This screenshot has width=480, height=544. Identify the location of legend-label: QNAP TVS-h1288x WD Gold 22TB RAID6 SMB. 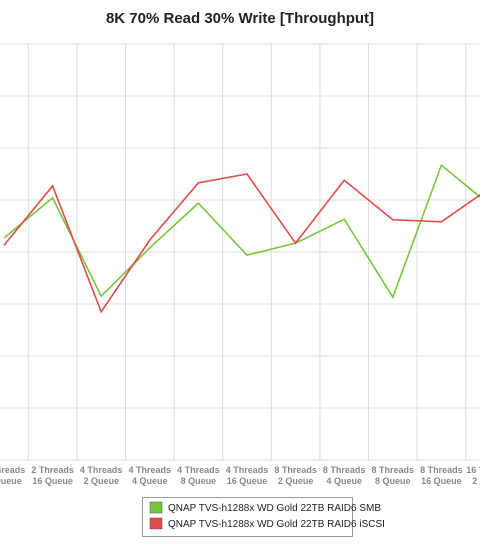
(274, 508).